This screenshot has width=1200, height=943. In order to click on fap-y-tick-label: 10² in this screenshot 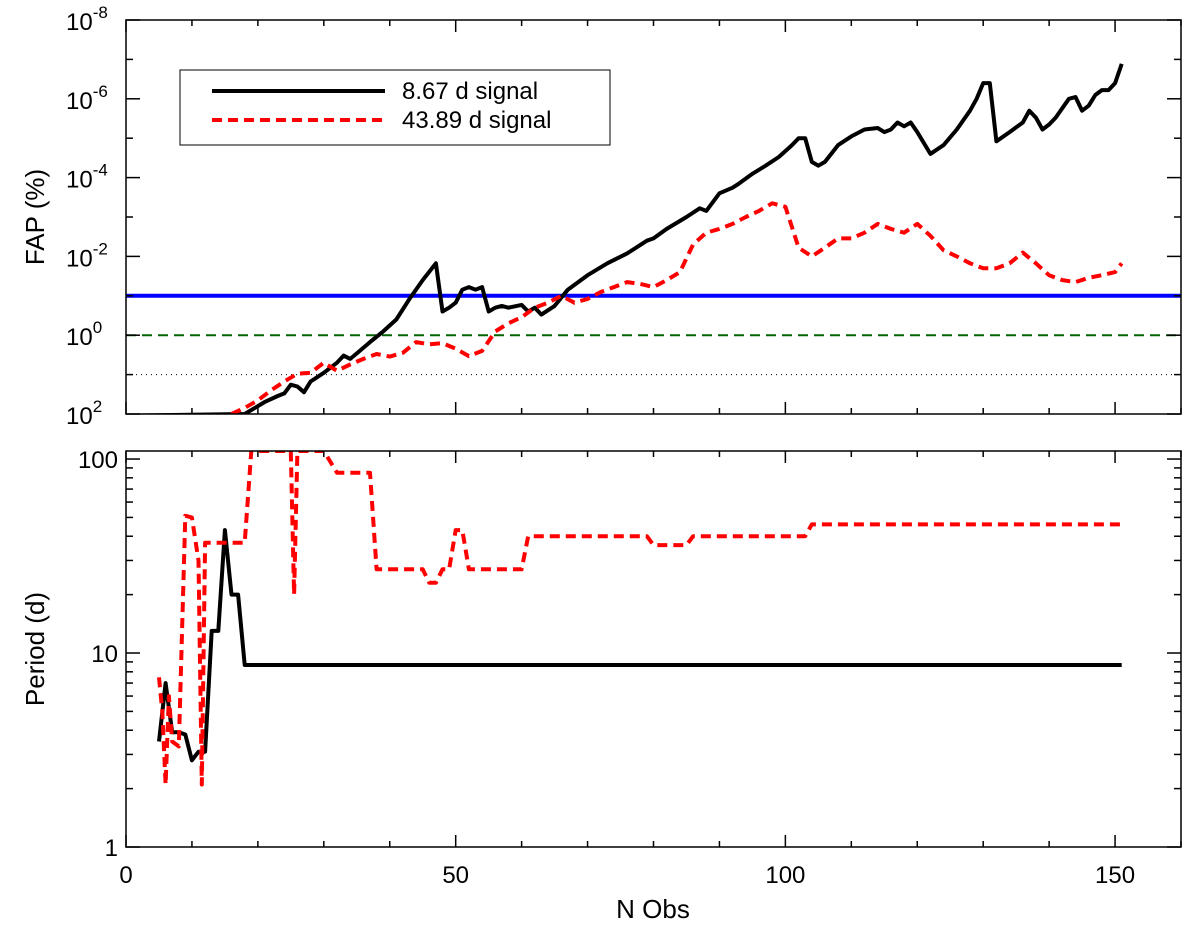, I will do `click(84, 413)`.